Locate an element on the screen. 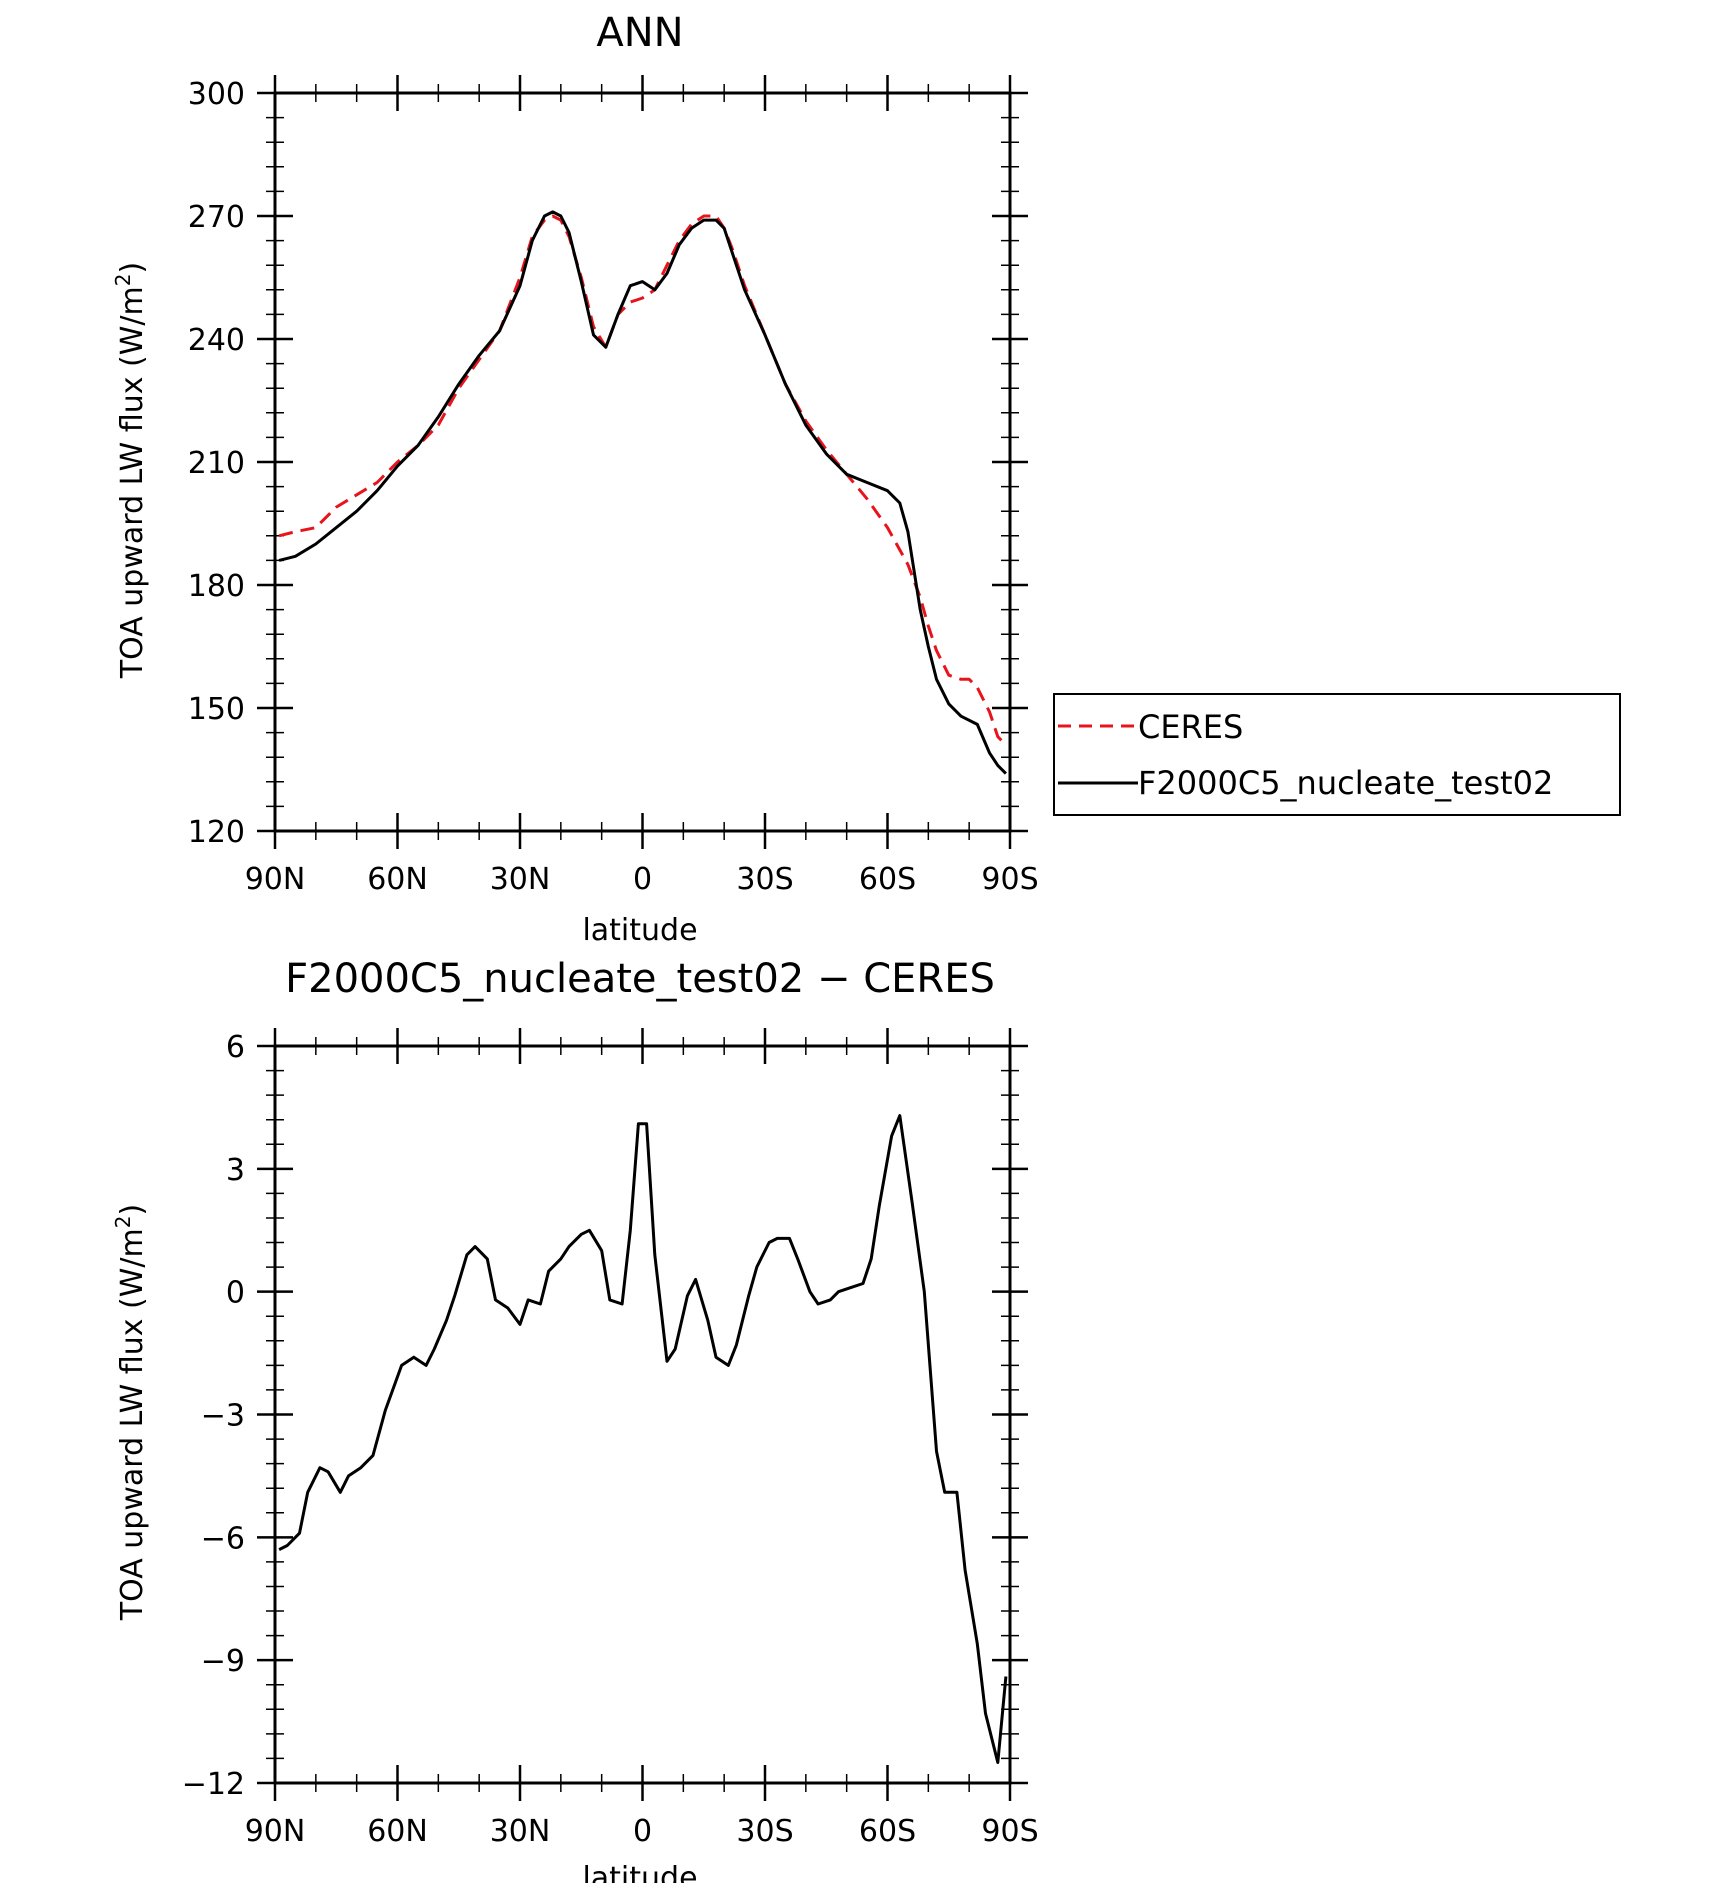  y-tick-label: 180 is located at coordinates (216, 586).